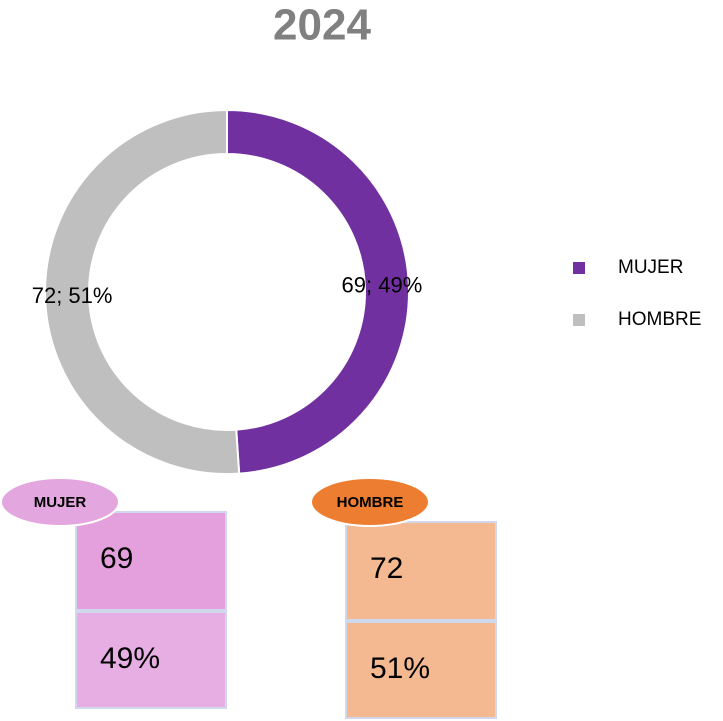 This screenshot has height=721, width=723. What do you see at coordinates (72, 295) in the screenshot?
I see `data-label: 72; 51%` at bounding box center [72, 295].